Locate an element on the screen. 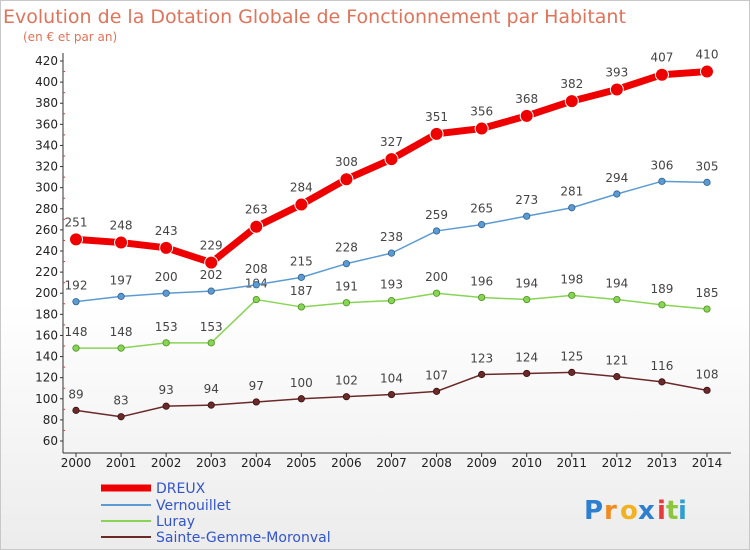 This screenshot has height=550, width=750. logo-letter: P is located at coordinates (593, 511).